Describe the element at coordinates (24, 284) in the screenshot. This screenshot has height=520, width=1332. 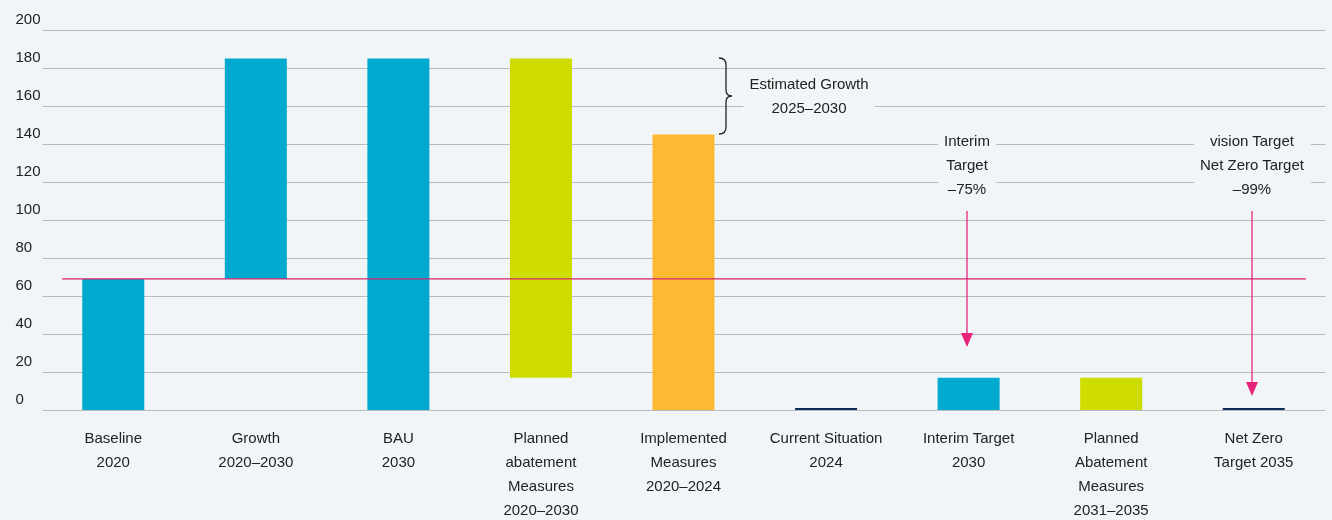
I see `y-tick-label: 60` at that location.